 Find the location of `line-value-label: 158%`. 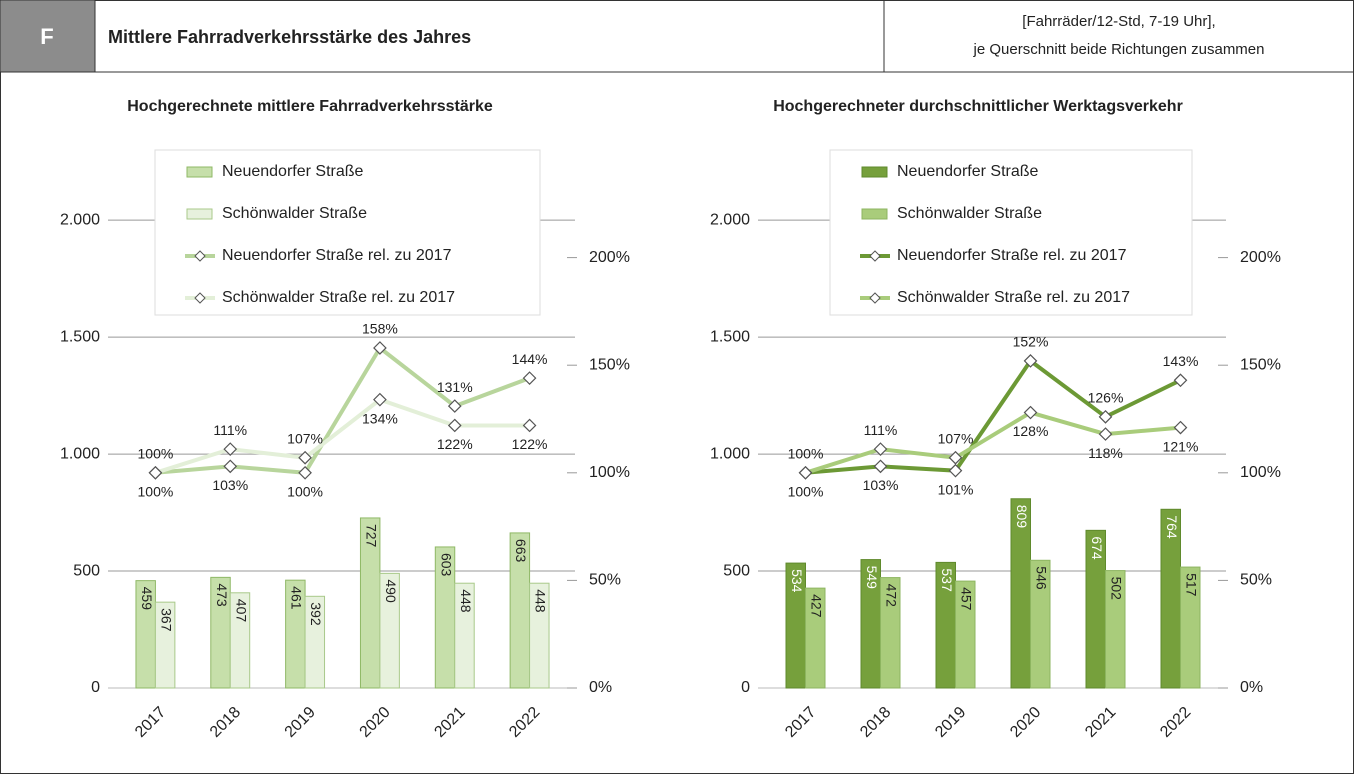

line-value-label: 158% is located at coordinates (380, 329).